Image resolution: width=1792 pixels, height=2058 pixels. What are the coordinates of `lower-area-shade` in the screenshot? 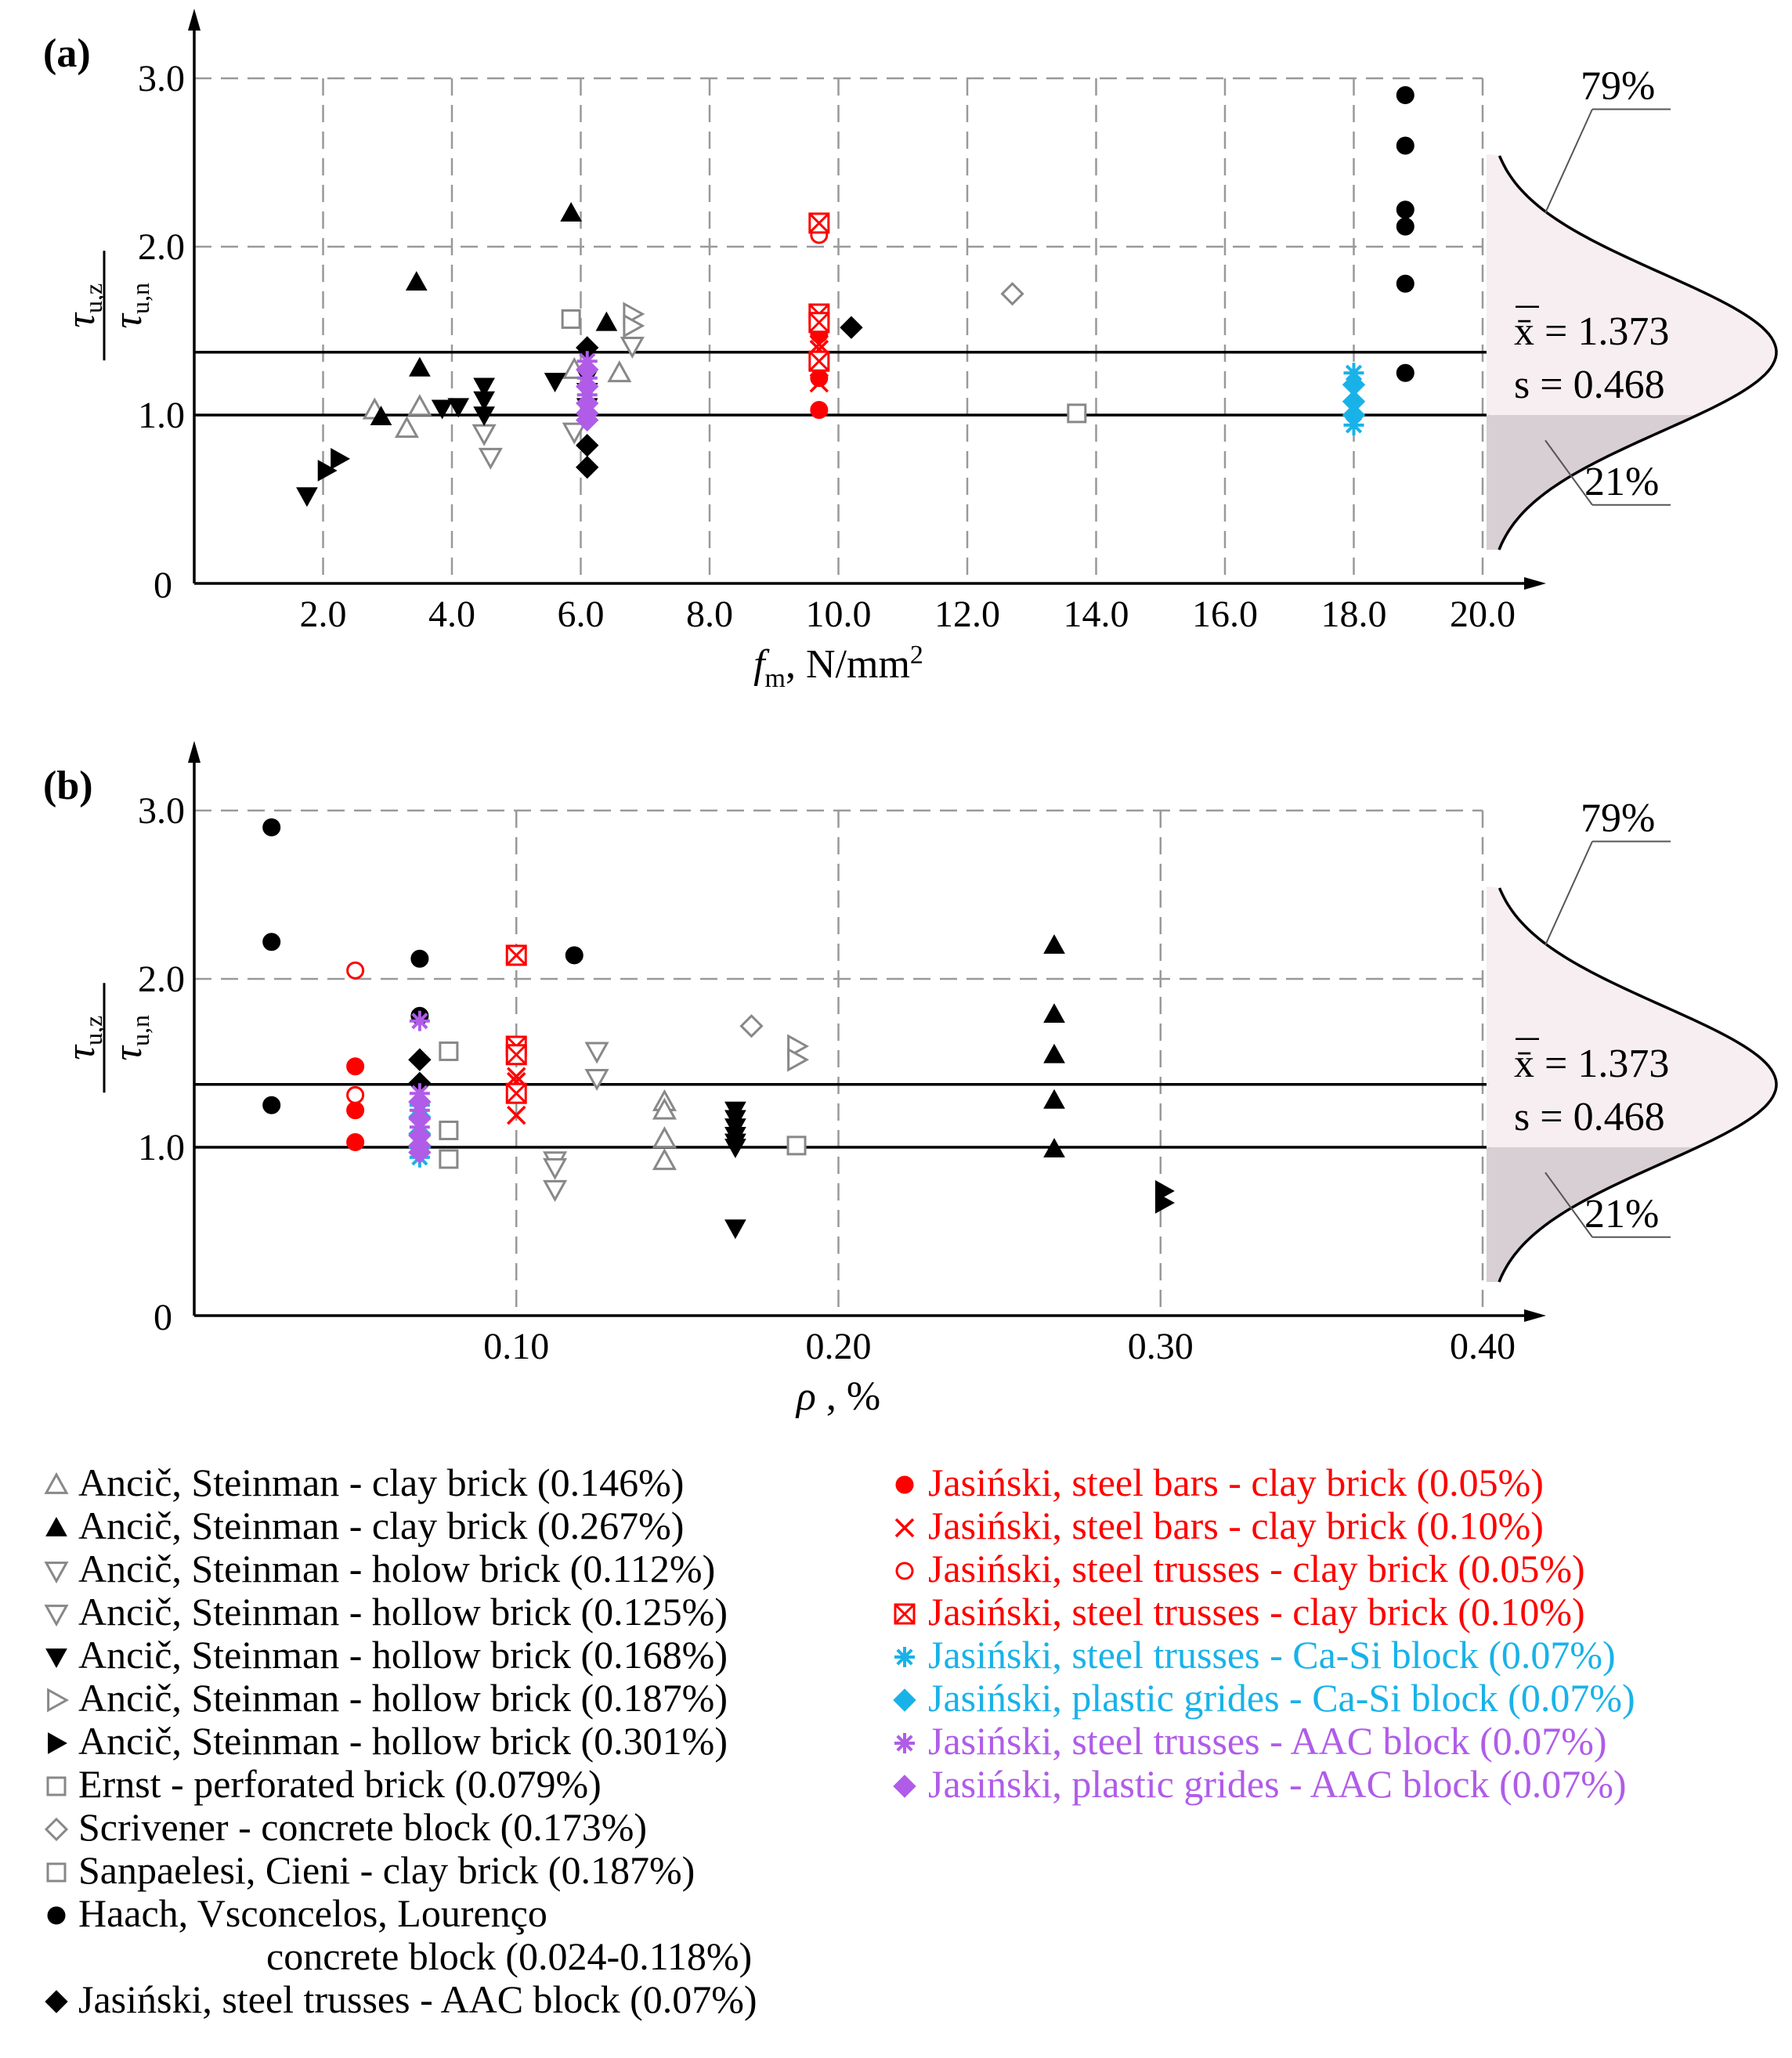 It's located at (1592, 482).